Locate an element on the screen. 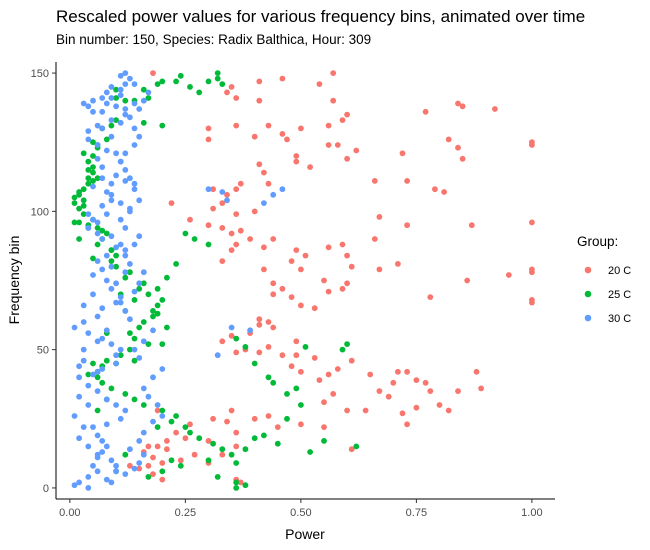 The image size is (650, 550). y-tick-label: 50 is located at coordinates (43, 351).